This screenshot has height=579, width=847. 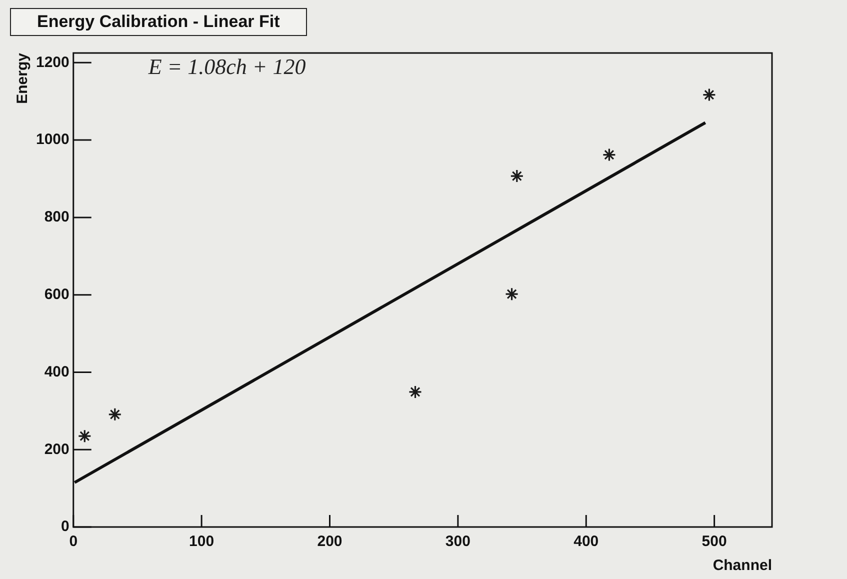 What do you see at coordinates (586, 541) in the screenshot?
I see `x-tick-label: 400` at bounding box center [586, 541].